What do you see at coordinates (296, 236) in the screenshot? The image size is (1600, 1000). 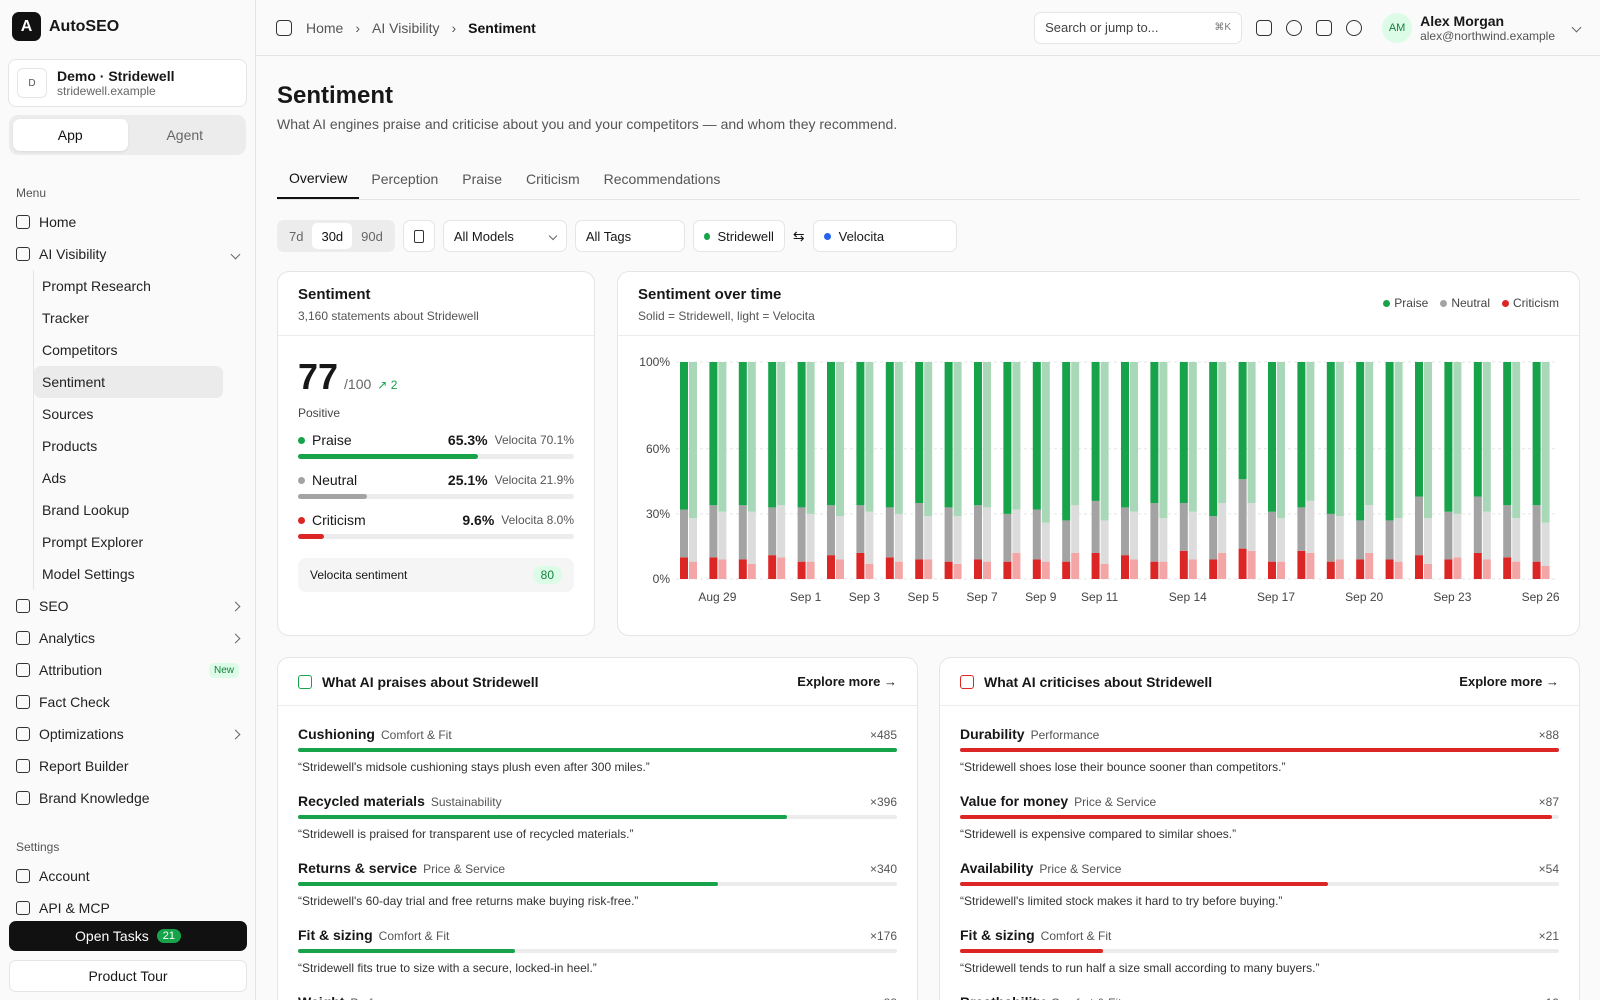 I see `range-option: 7d` at bounding box center [296, 236].